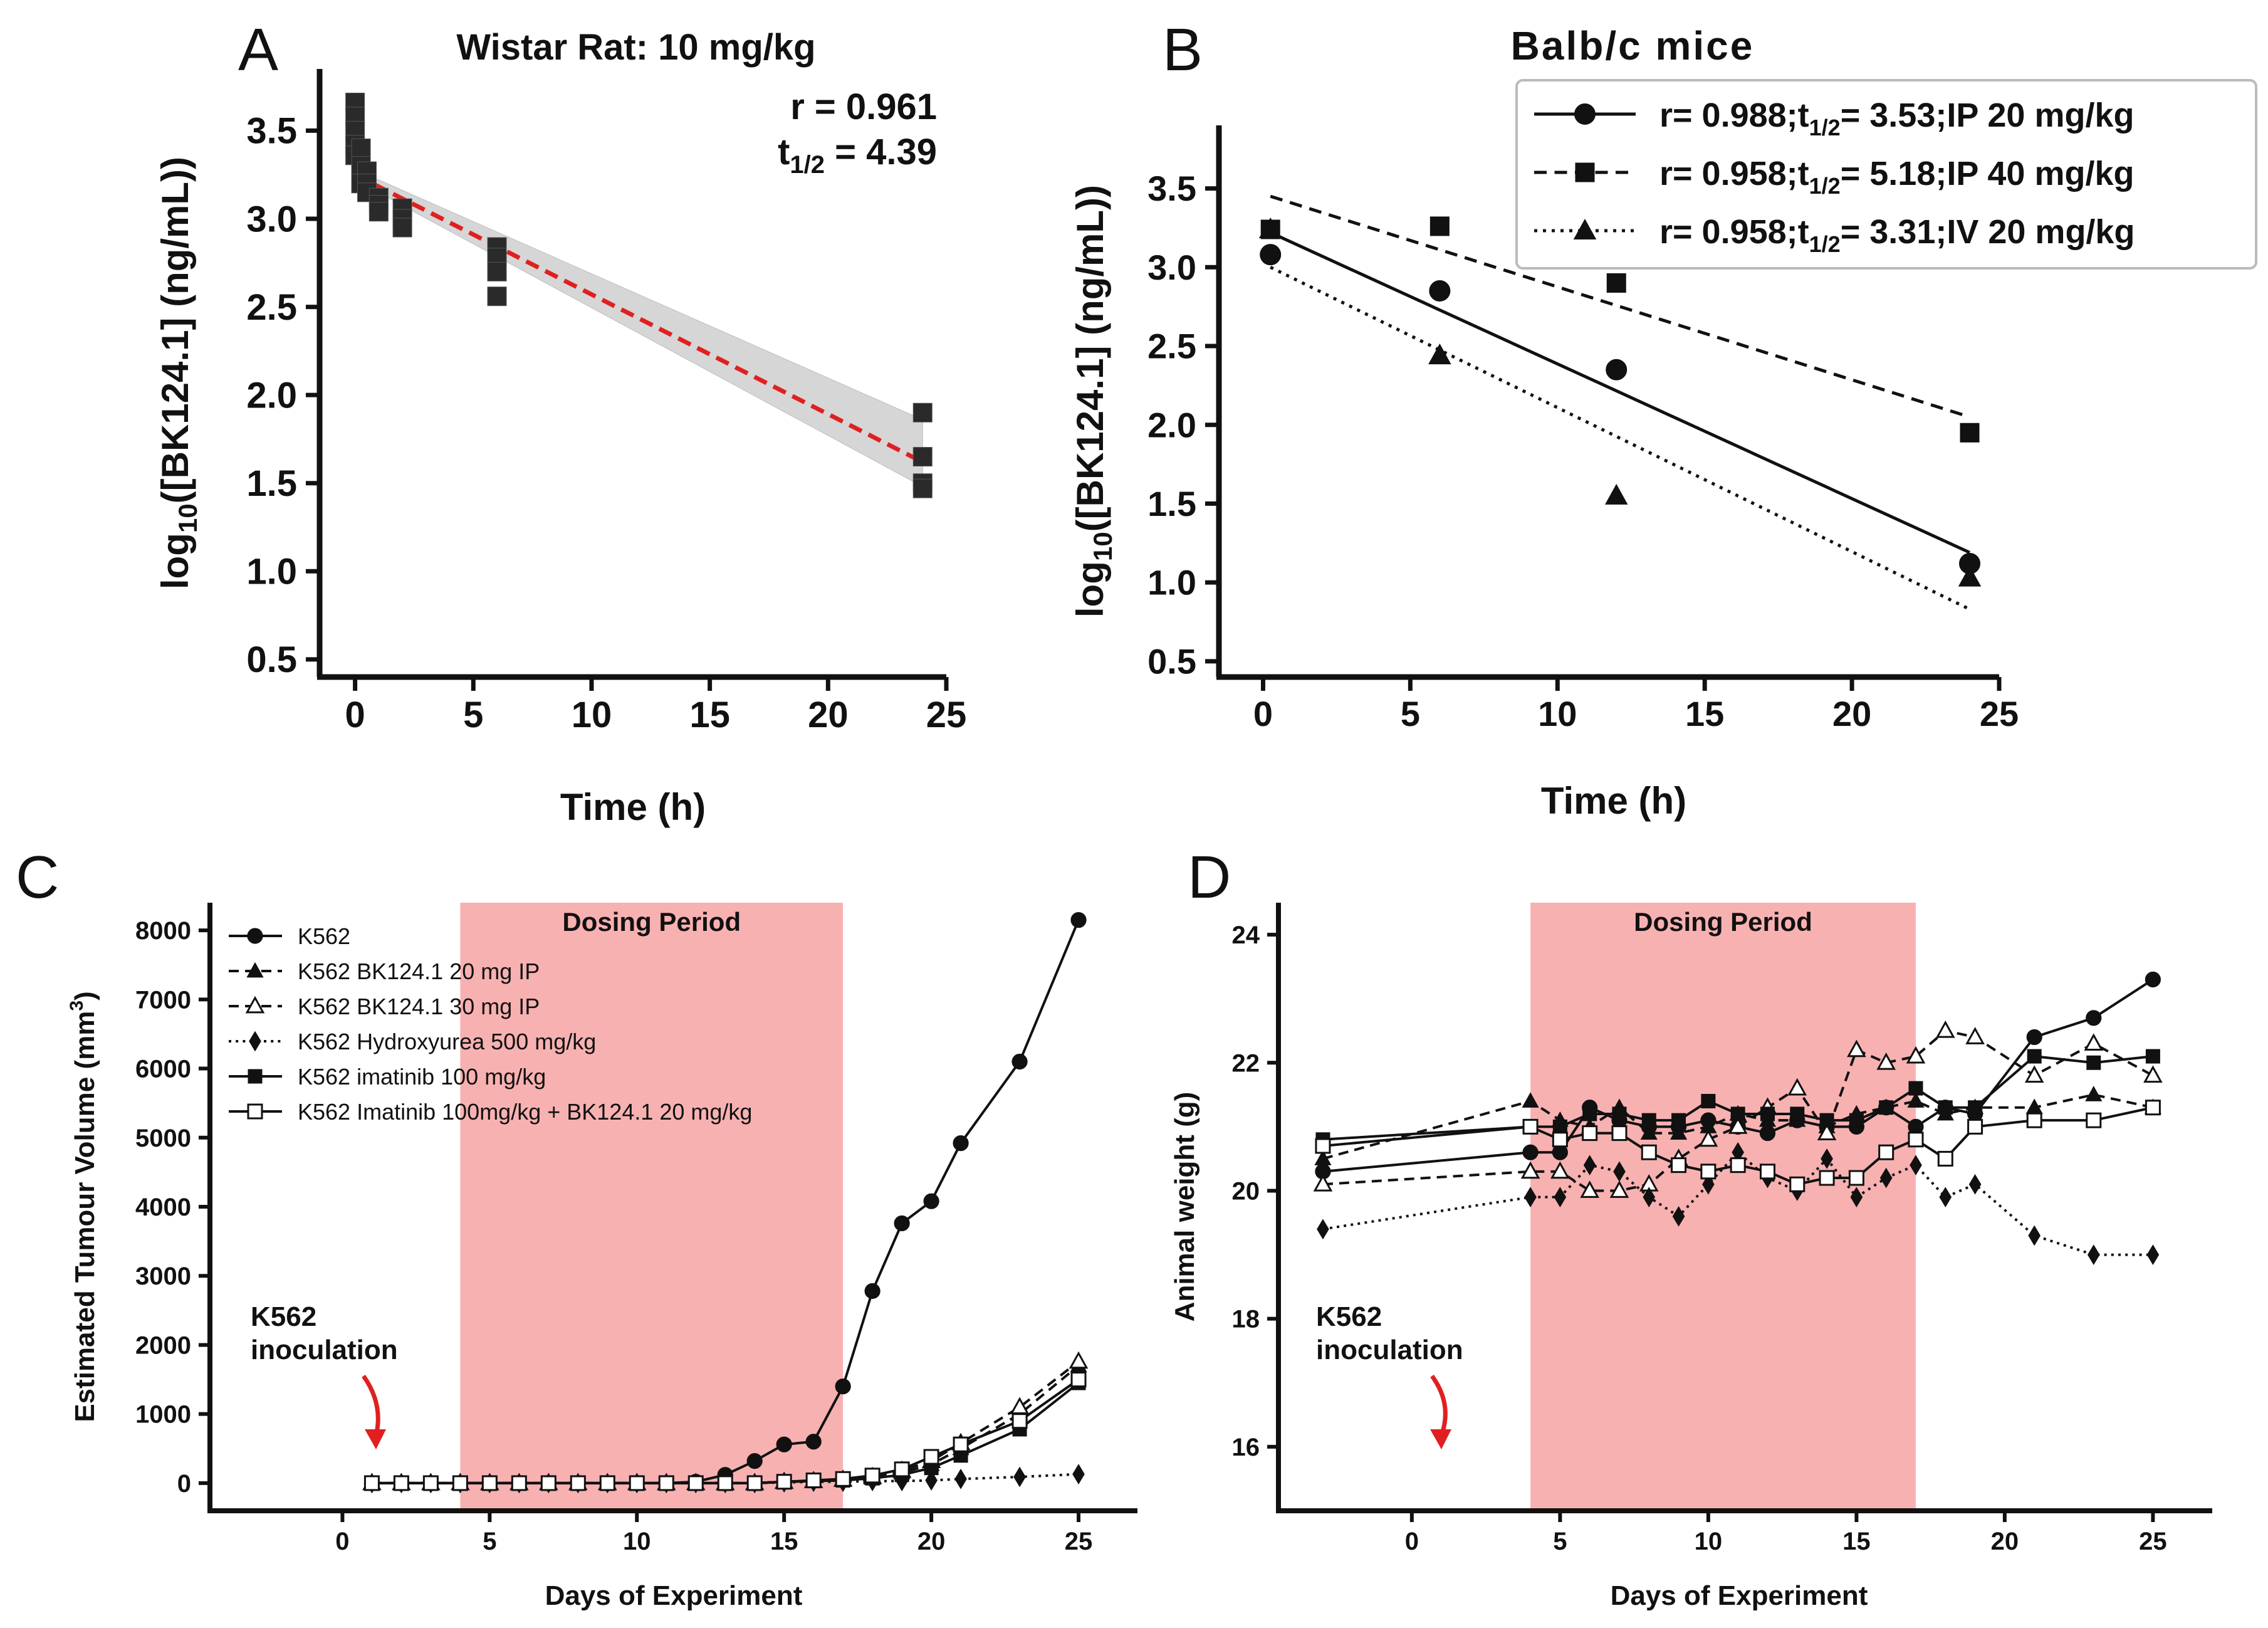 This screenshot has height=1628, width=2268. What do you see at coordinates (1723, 1207) in the screenshot?
I see `panel-d-dosing-period-shading` at bounding box center [1723, 1207].